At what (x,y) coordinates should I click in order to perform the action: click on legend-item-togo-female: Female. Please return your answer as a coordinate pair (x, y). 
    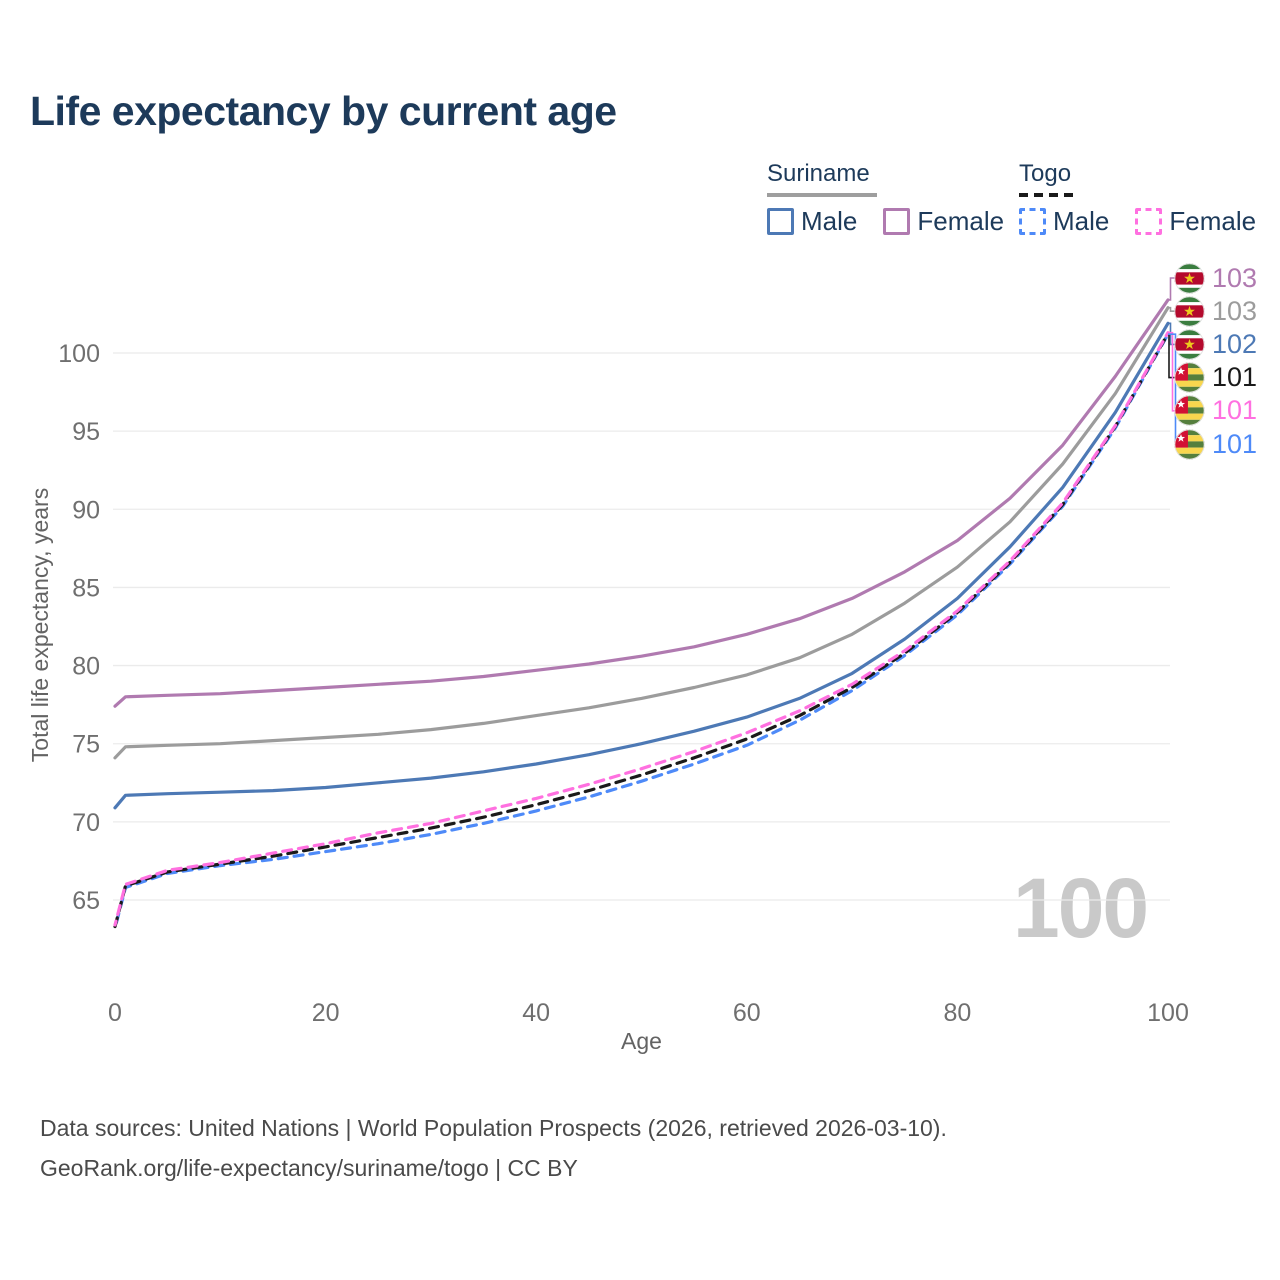
    Looking at the image, I should click on (1195, 221).